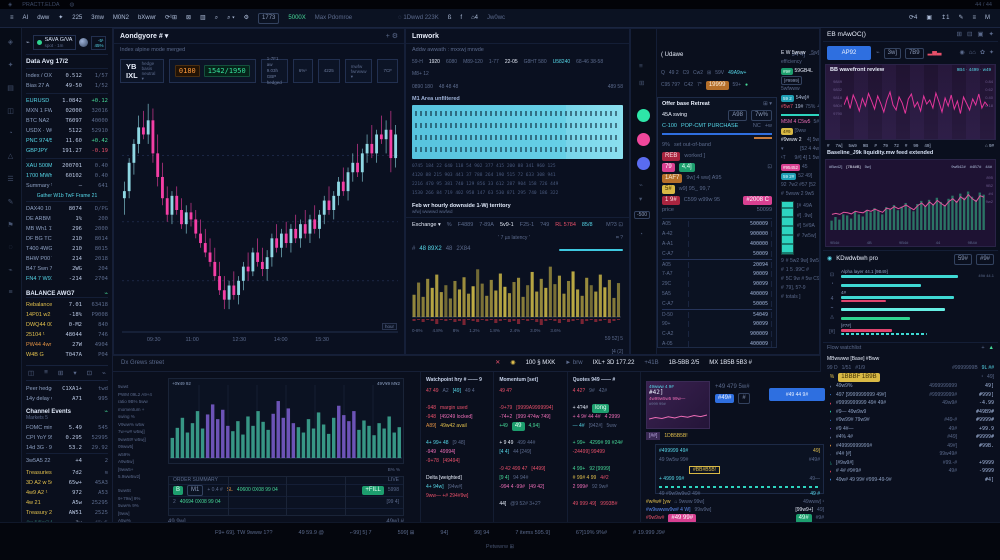 This screenshot has height=560, width=1000. What do you see at coordinates (373, 490) in the screenshot?
I see `chip: +FILL` at bounding box center [373, 490].